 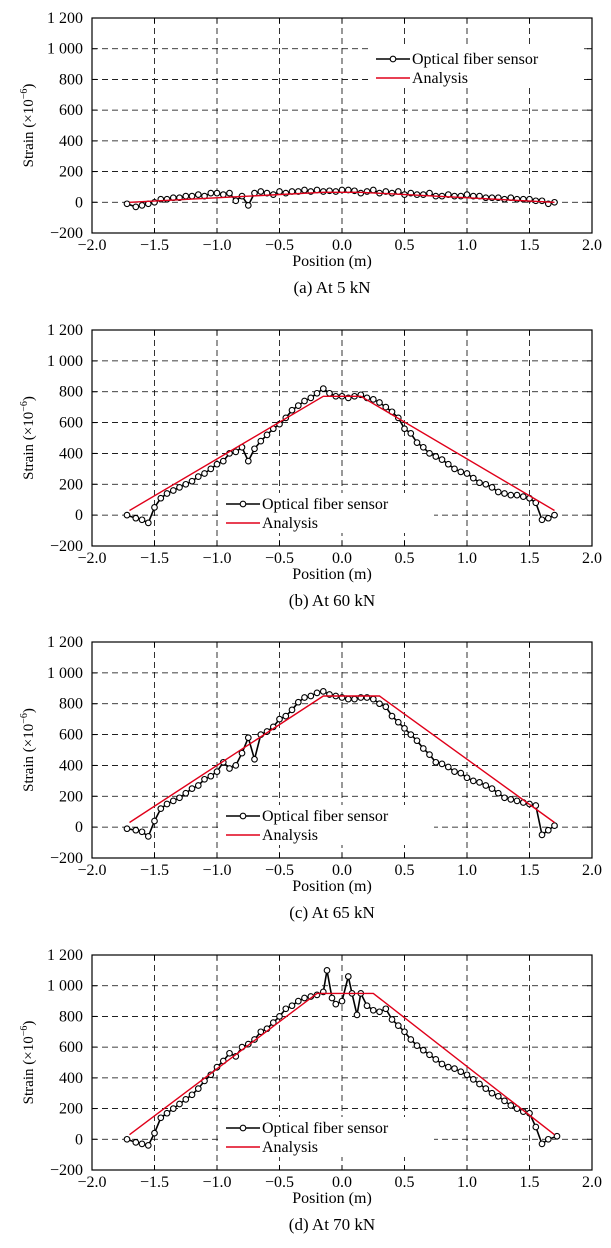 What do you see at coordinates (467, 1182) in the screenshot?
I see `x-tick-label: 1.0` at bounding box center [467, 1182].